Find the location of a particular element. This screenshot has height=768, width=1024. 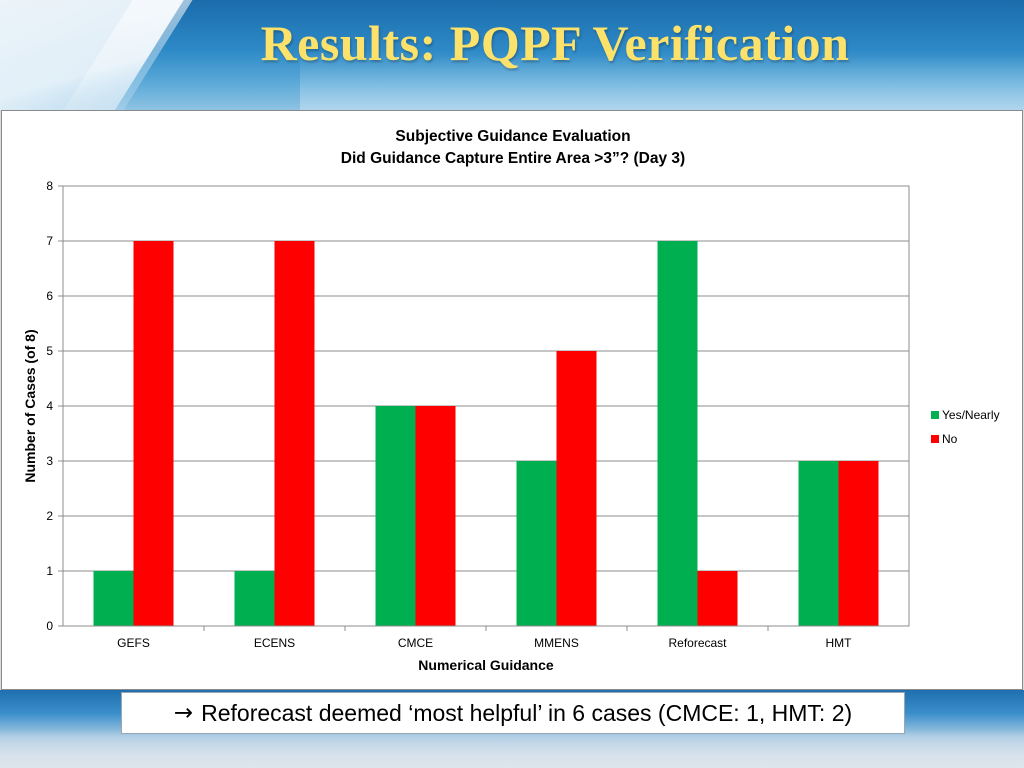

chart-legend: Yes/Nearly No is located at coordinates (965, 427).